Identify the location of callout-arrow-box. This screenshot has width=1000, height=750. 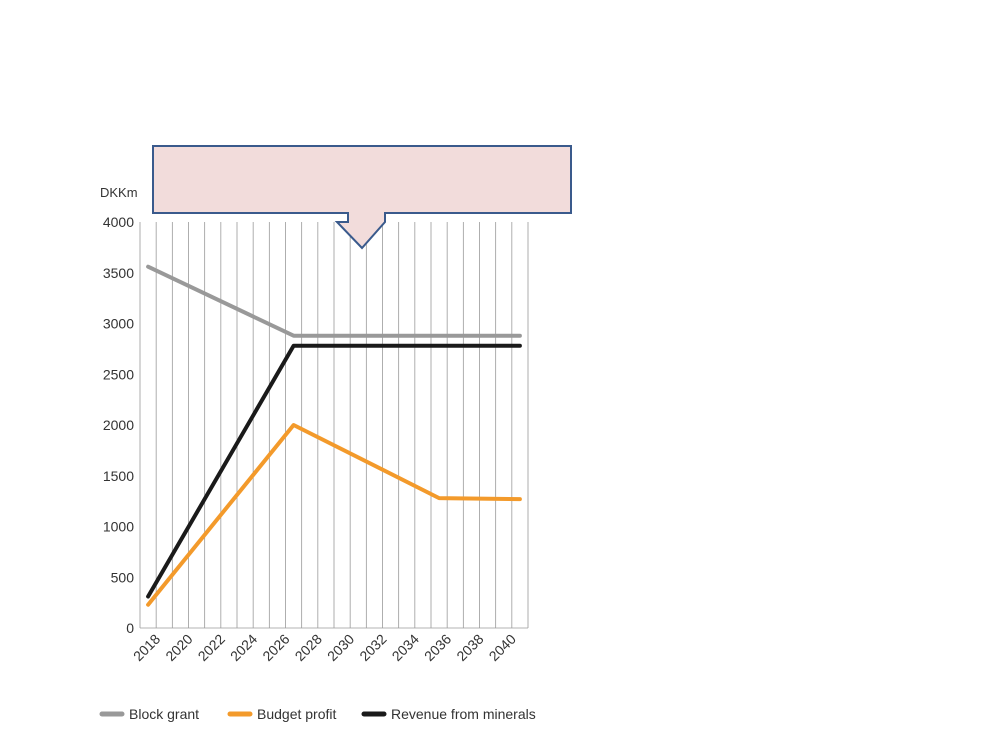
(362, 197).